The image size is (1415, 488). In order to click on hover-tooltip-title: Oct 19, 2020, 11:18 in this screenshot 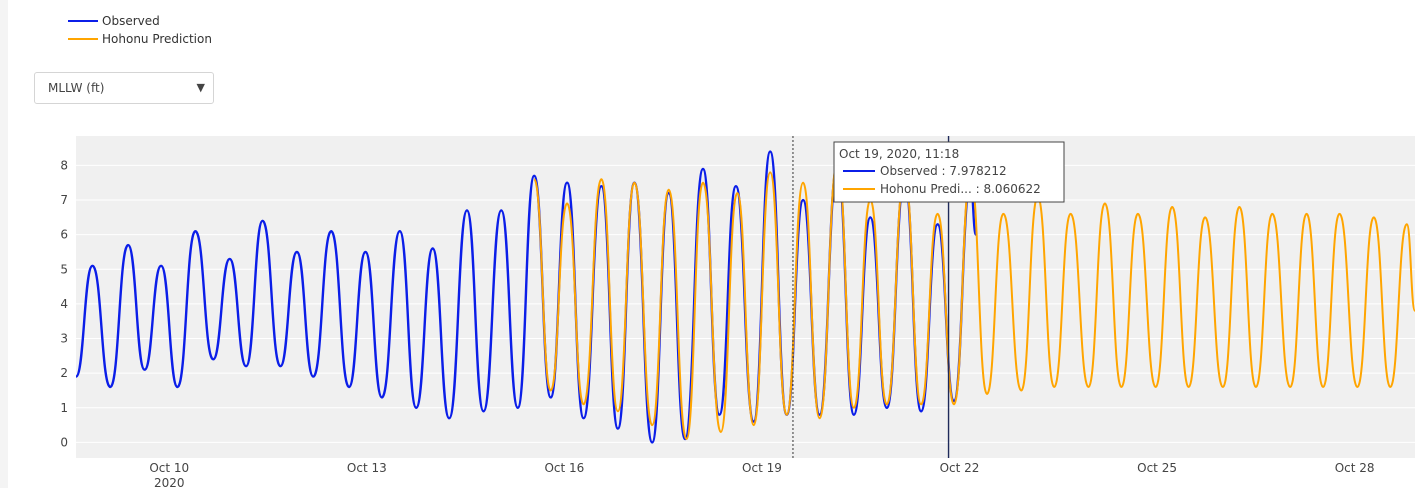, I will do `click(899, 154)`.